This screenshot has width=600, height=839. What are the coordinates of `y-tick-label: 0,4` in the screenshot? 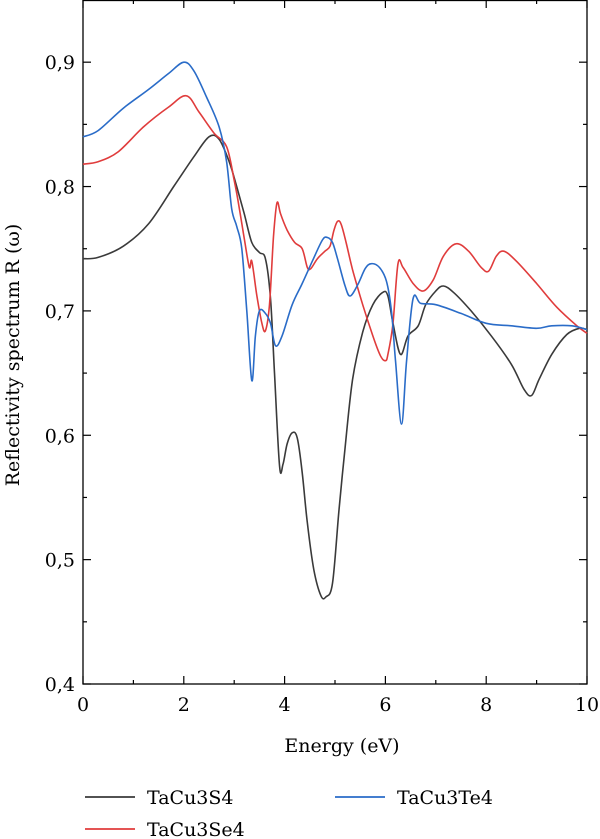 It's located at (60, 685).